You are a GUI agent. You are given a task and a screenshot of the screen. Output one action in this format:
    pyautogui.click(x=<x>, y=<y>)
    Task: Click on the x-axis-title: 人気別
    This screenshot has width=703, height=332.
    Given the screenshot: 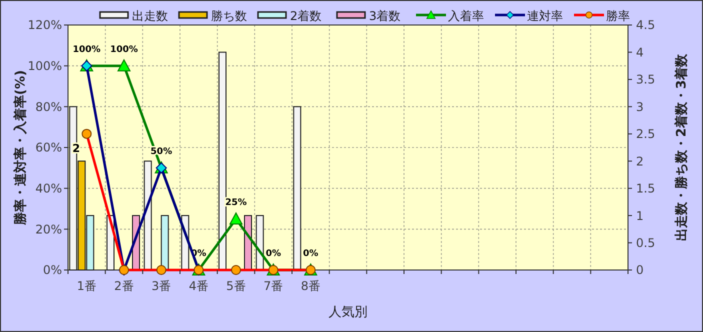 What is the action you would take?
    pyautogui.click(x=348, y=312)
    